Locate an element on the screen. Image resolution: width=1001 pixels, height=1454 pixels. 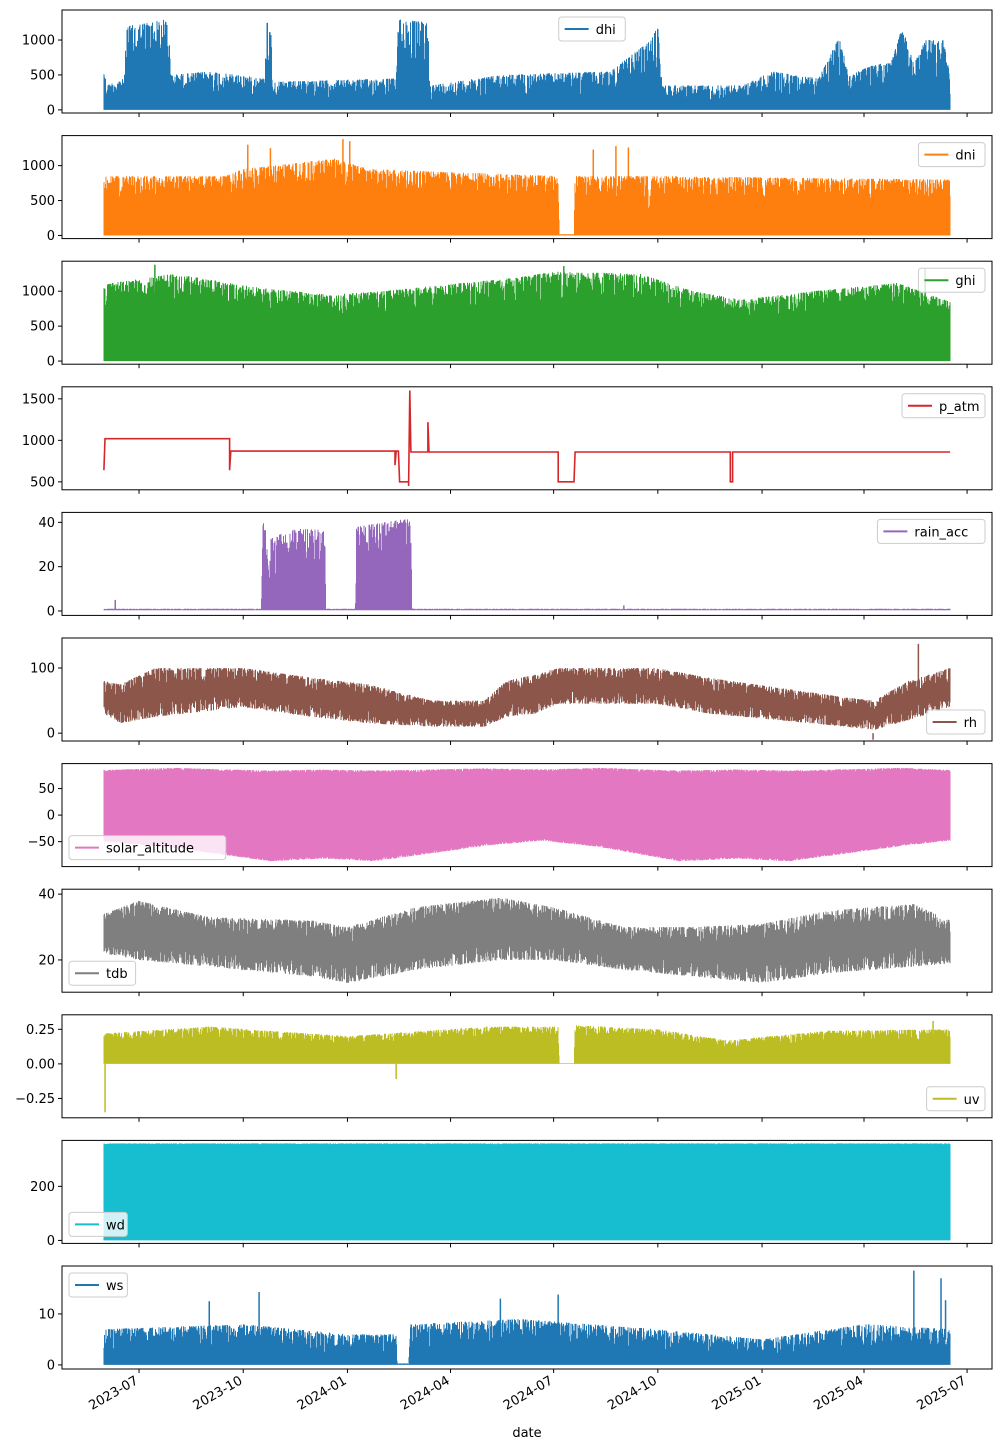
ytick-label: 100 is located at coordinates (42, 668).